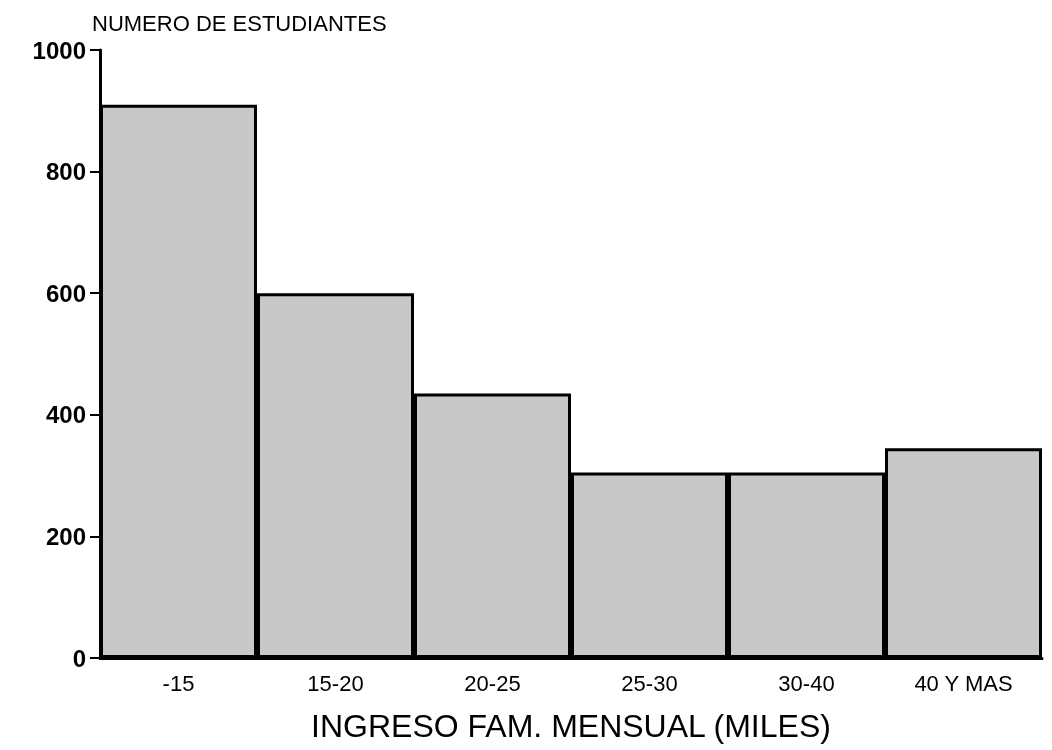 The width and height of the screenshot is (1052, 750). What do you see at coordinates (963, 683) in the screenshot?
I see `x-tick-label: 40 Y MAS` at bounding box center [963, 683].